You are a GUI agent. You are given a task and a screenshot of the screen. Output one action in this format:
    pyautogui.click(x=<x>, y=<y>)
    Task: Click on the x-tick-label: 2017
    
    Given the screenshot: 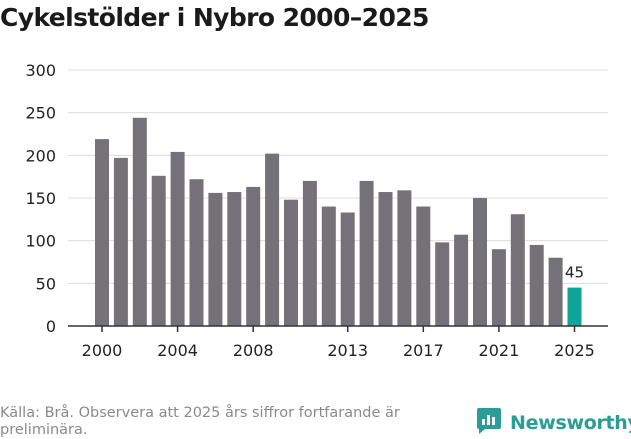 What is the action you would take?
    pyautogui.click(x=423, y=350)
    